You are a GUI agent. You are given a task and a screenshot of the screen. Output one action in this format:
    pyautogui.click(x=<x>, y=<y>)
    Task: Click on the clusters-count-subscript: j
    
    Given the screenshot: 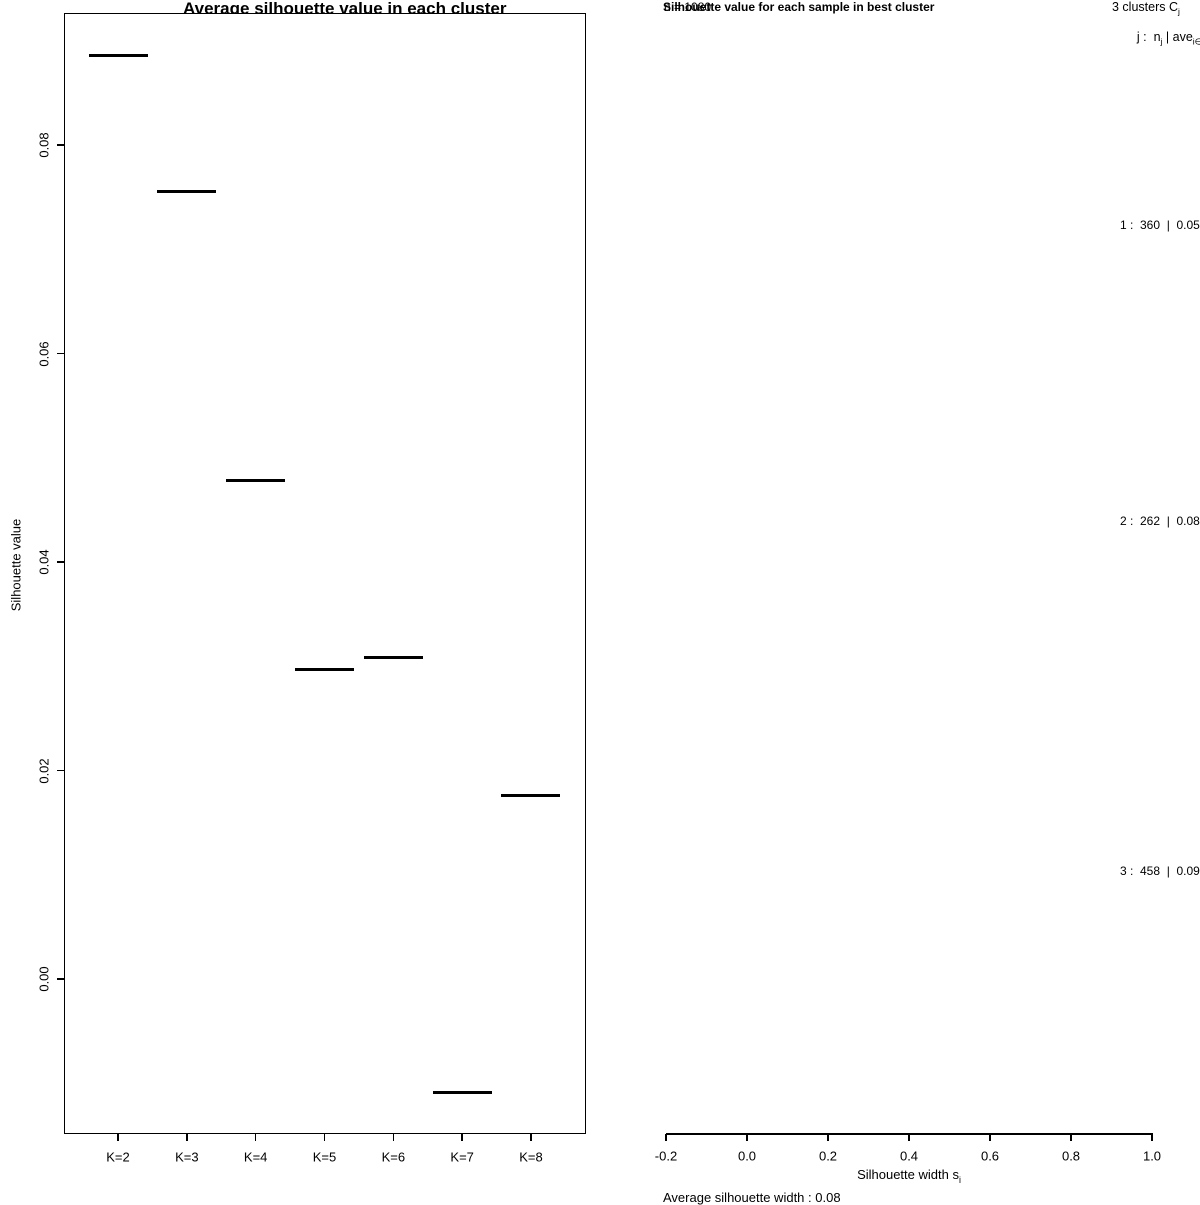 What is the action you would take?
    pyautogui.click(x=1179, y=11)
    